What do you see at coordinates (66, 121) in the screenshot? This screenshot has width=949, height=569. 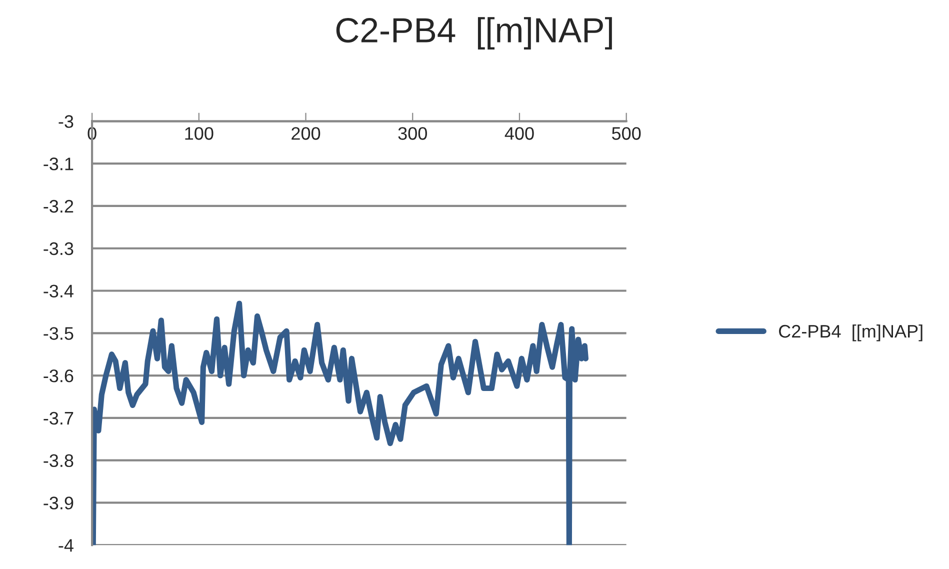 I see `y-tick-label: -3` at bounding box center [66, 121].